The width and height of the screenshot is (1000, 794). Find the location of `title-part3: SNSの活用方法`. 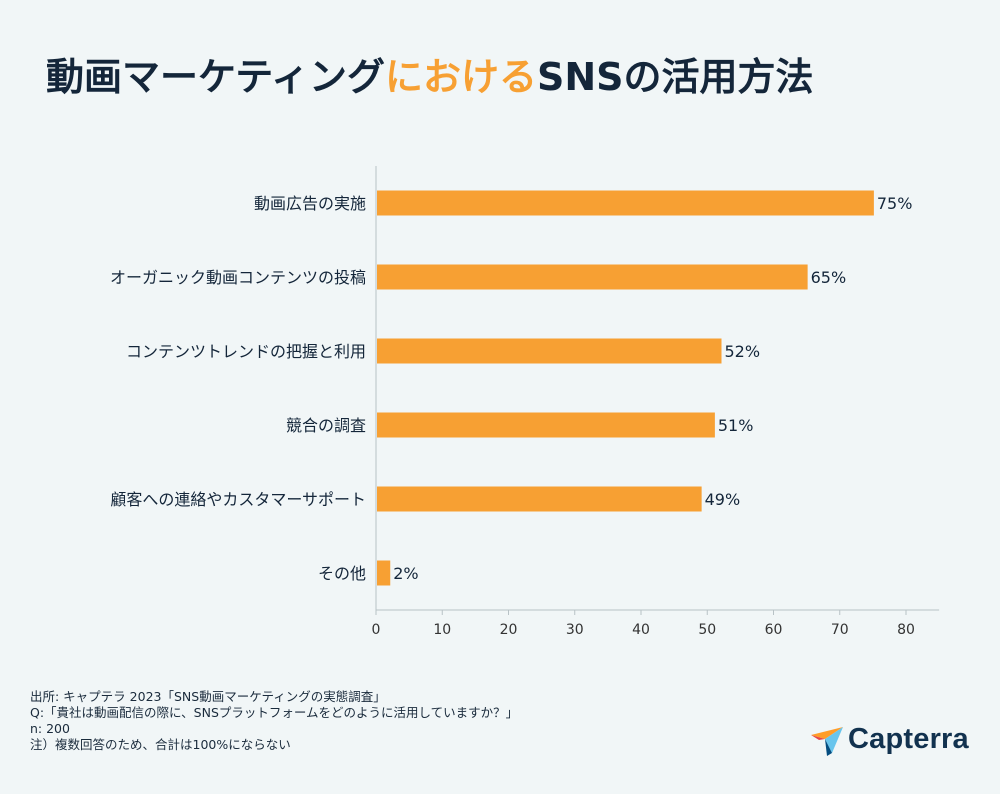

title-part3: SNSの活用方法 is located at coordinates (675, 77).